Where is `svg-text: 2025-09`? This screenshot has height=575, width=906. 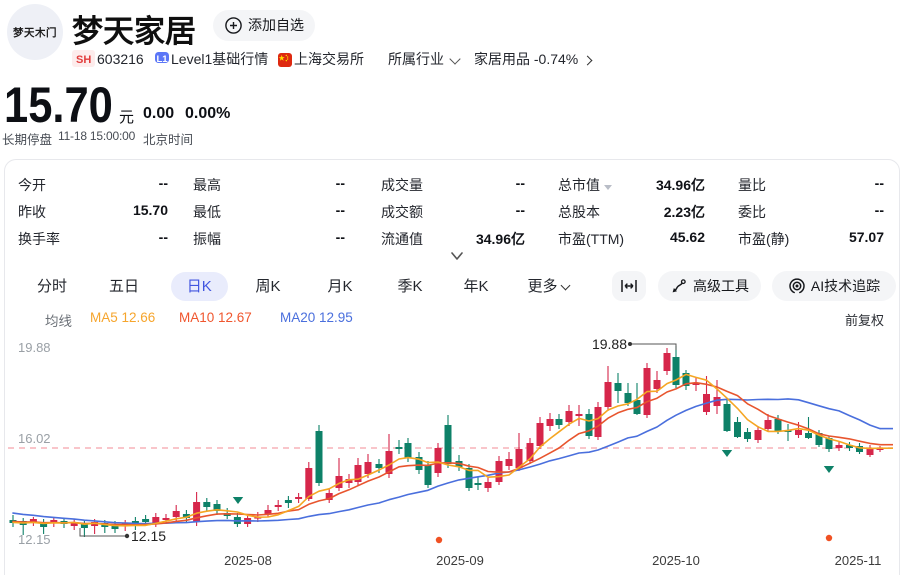
svg-text: 2025-09 is located at coordinates (460, 560).